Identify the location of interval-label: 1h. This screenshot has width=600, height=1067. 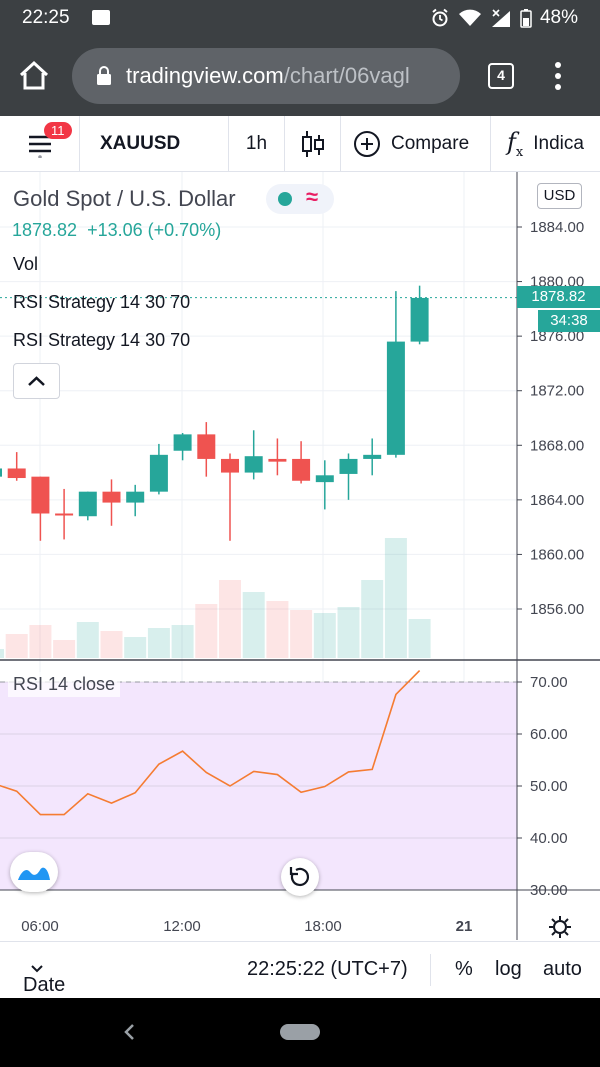
(256, 143).